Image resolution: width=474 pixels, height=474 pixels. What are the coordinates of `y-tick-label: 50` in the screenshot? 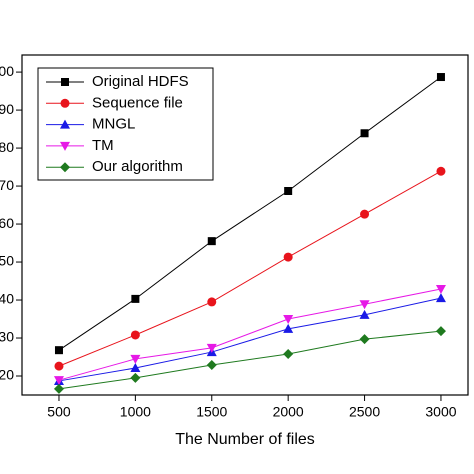 It's located at (7, 261).